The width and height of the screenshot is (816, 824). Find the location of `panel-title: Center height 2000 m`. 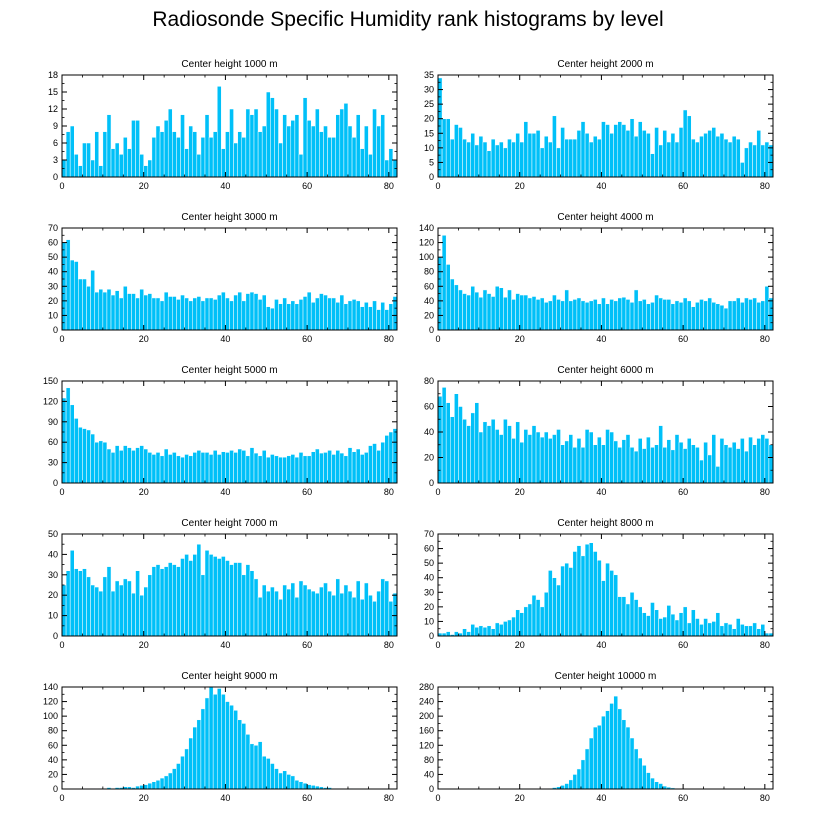

panel-title: Center height 2000 m is located at coordinates (605, 64).